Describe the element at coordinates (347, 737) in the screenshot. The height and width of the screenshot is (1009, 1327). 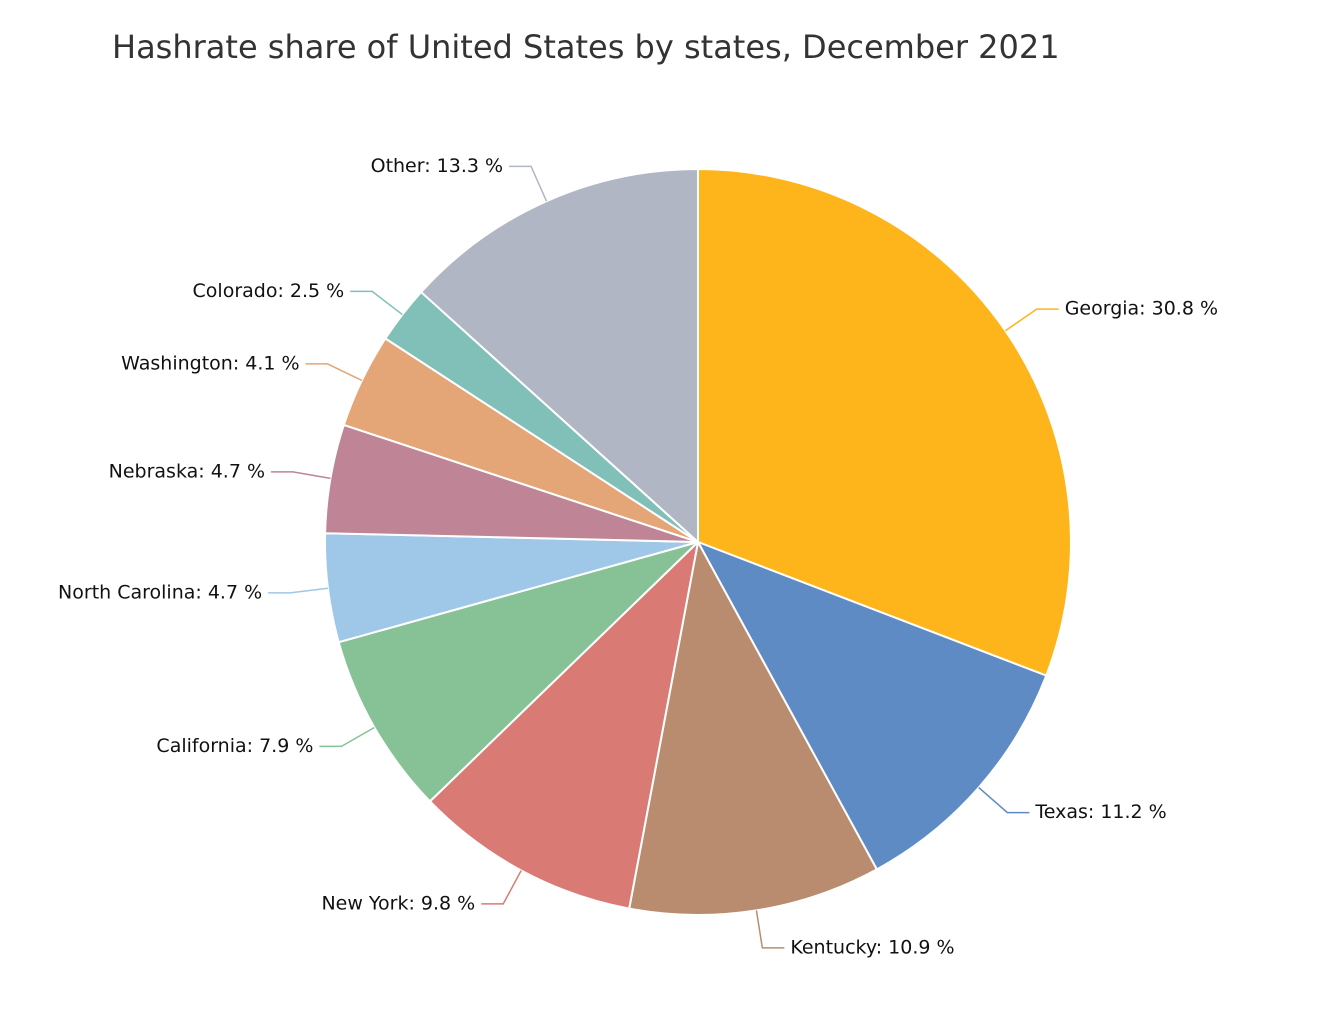
I see `leader-line-california` at that location.